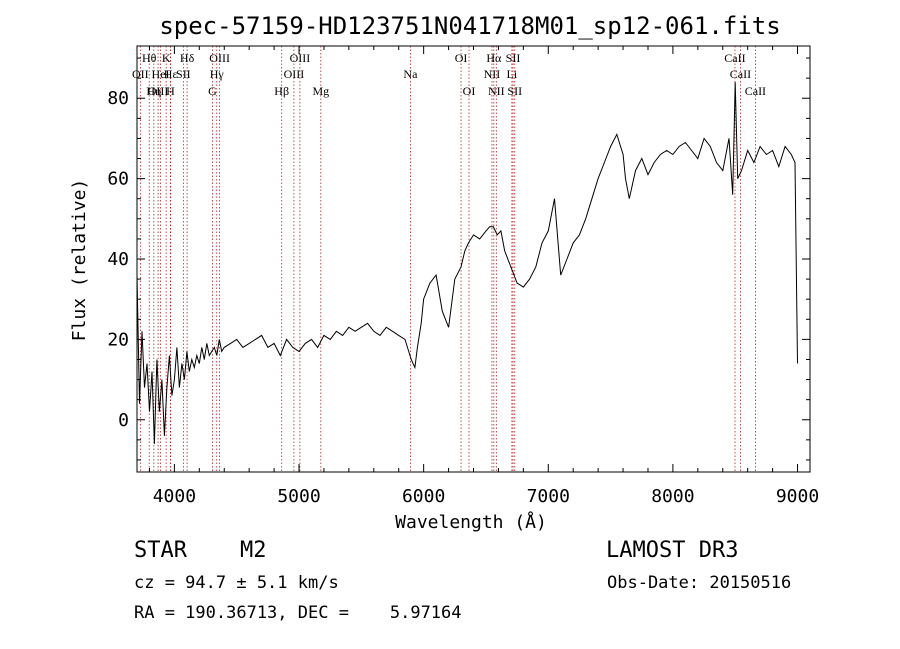 This screenshot has height=649, width=900. I want to click on x-axis-label: Wavelength (Å), so click(471, 522).